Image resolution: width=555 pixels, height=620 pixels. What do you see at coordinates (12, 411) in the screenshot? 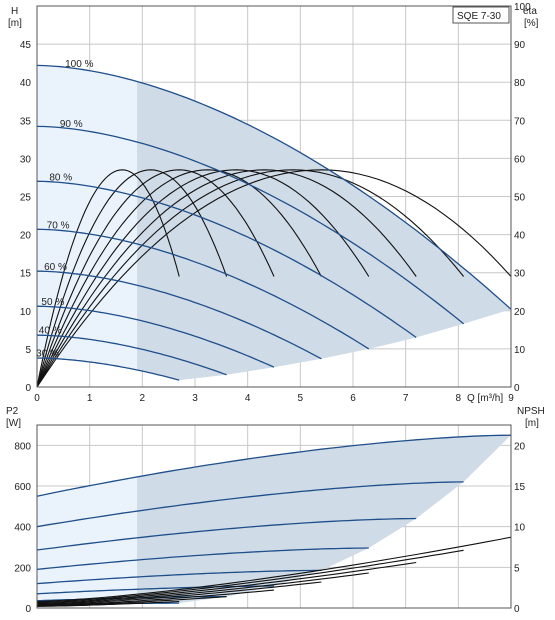
I see `p2-axis-title: P2` at bounding box center [12, 411].